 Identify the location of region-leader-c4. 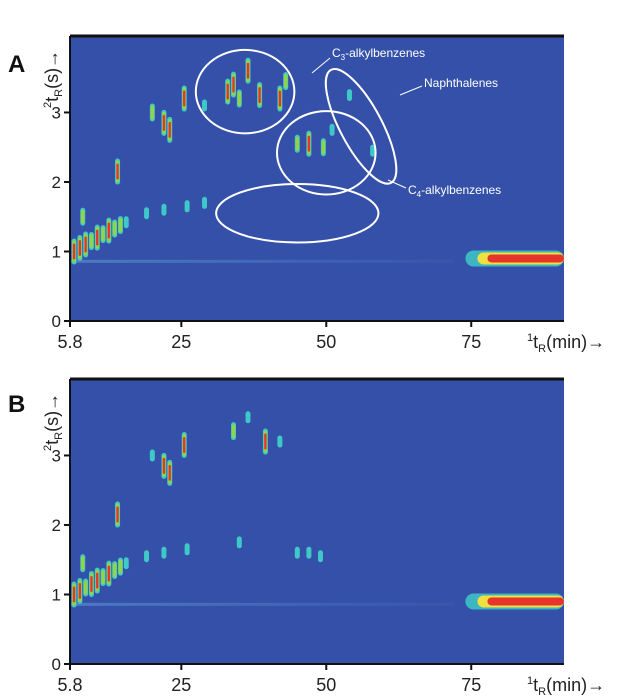
(397, 184).